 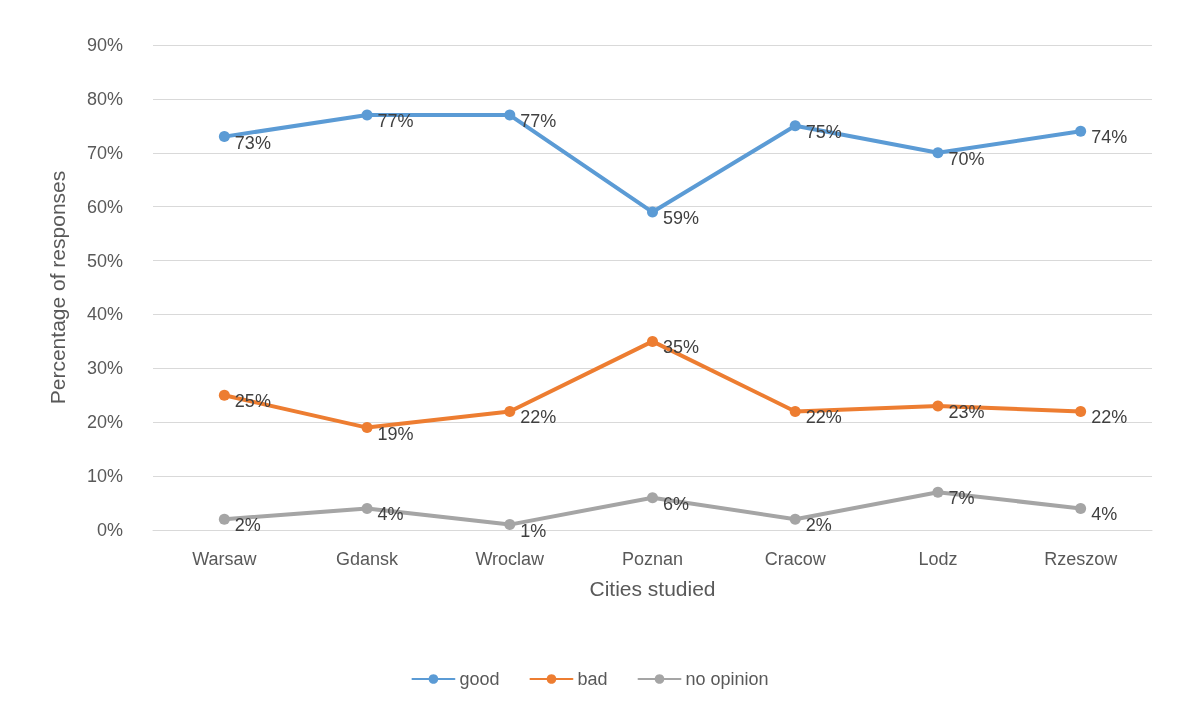 I want to click on x-tick-label: Cracow, so click(x=795, y=559).